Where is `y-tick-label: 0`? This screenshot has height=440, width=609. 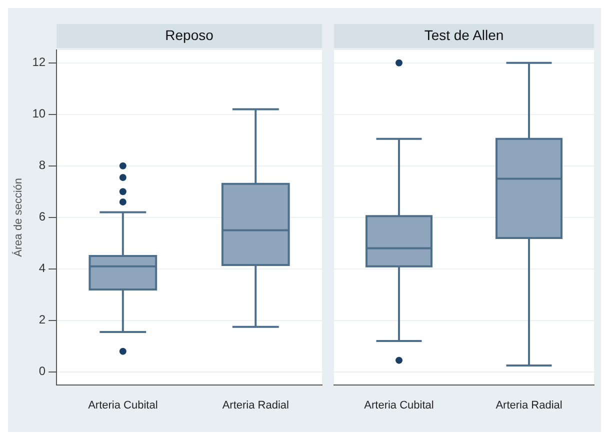 y-tick-label: 0 is located at coordinates (42, 371).